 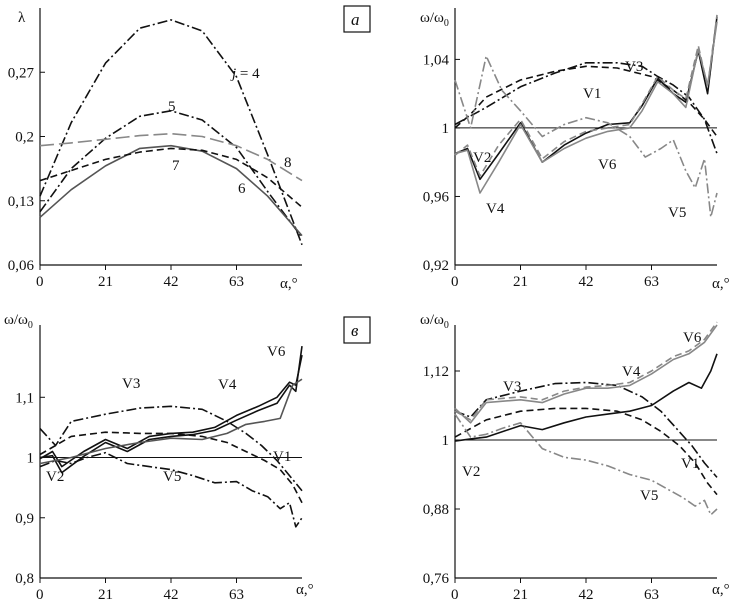 I want to click on annotations: j = 4 5 7 6 8, so click(x=230, y=131).